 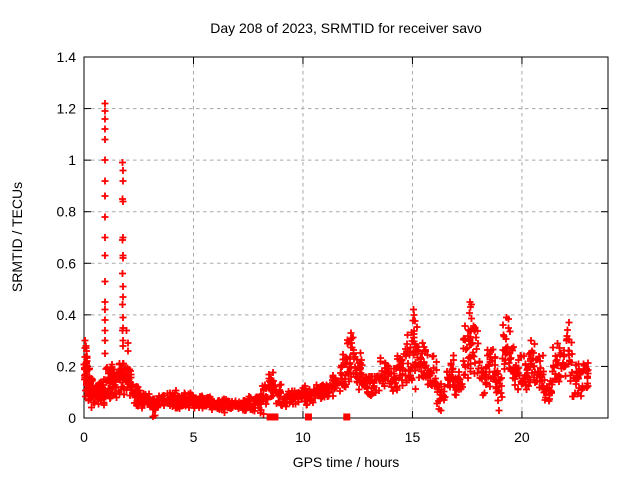 What do you see at coordinates (346, 462) in the screenshot?
I see `x-axis-label: GPS time / hours` at bounding box center [346, 462].